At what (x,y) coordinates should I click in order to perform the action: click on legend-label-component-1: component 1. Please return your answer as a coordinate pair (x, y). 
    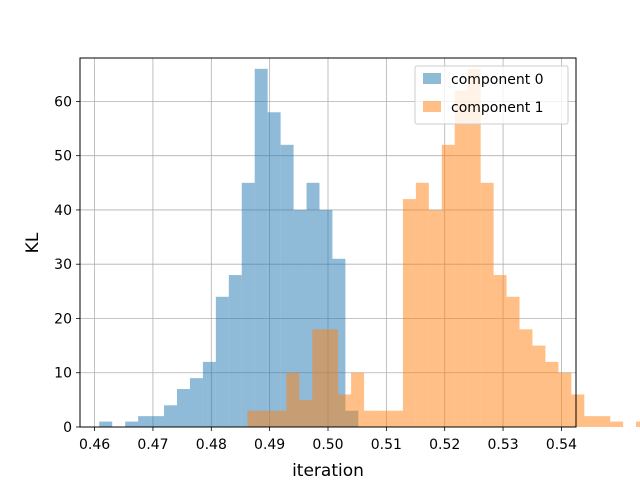
    Looking at the image, I should click on (497, 108).